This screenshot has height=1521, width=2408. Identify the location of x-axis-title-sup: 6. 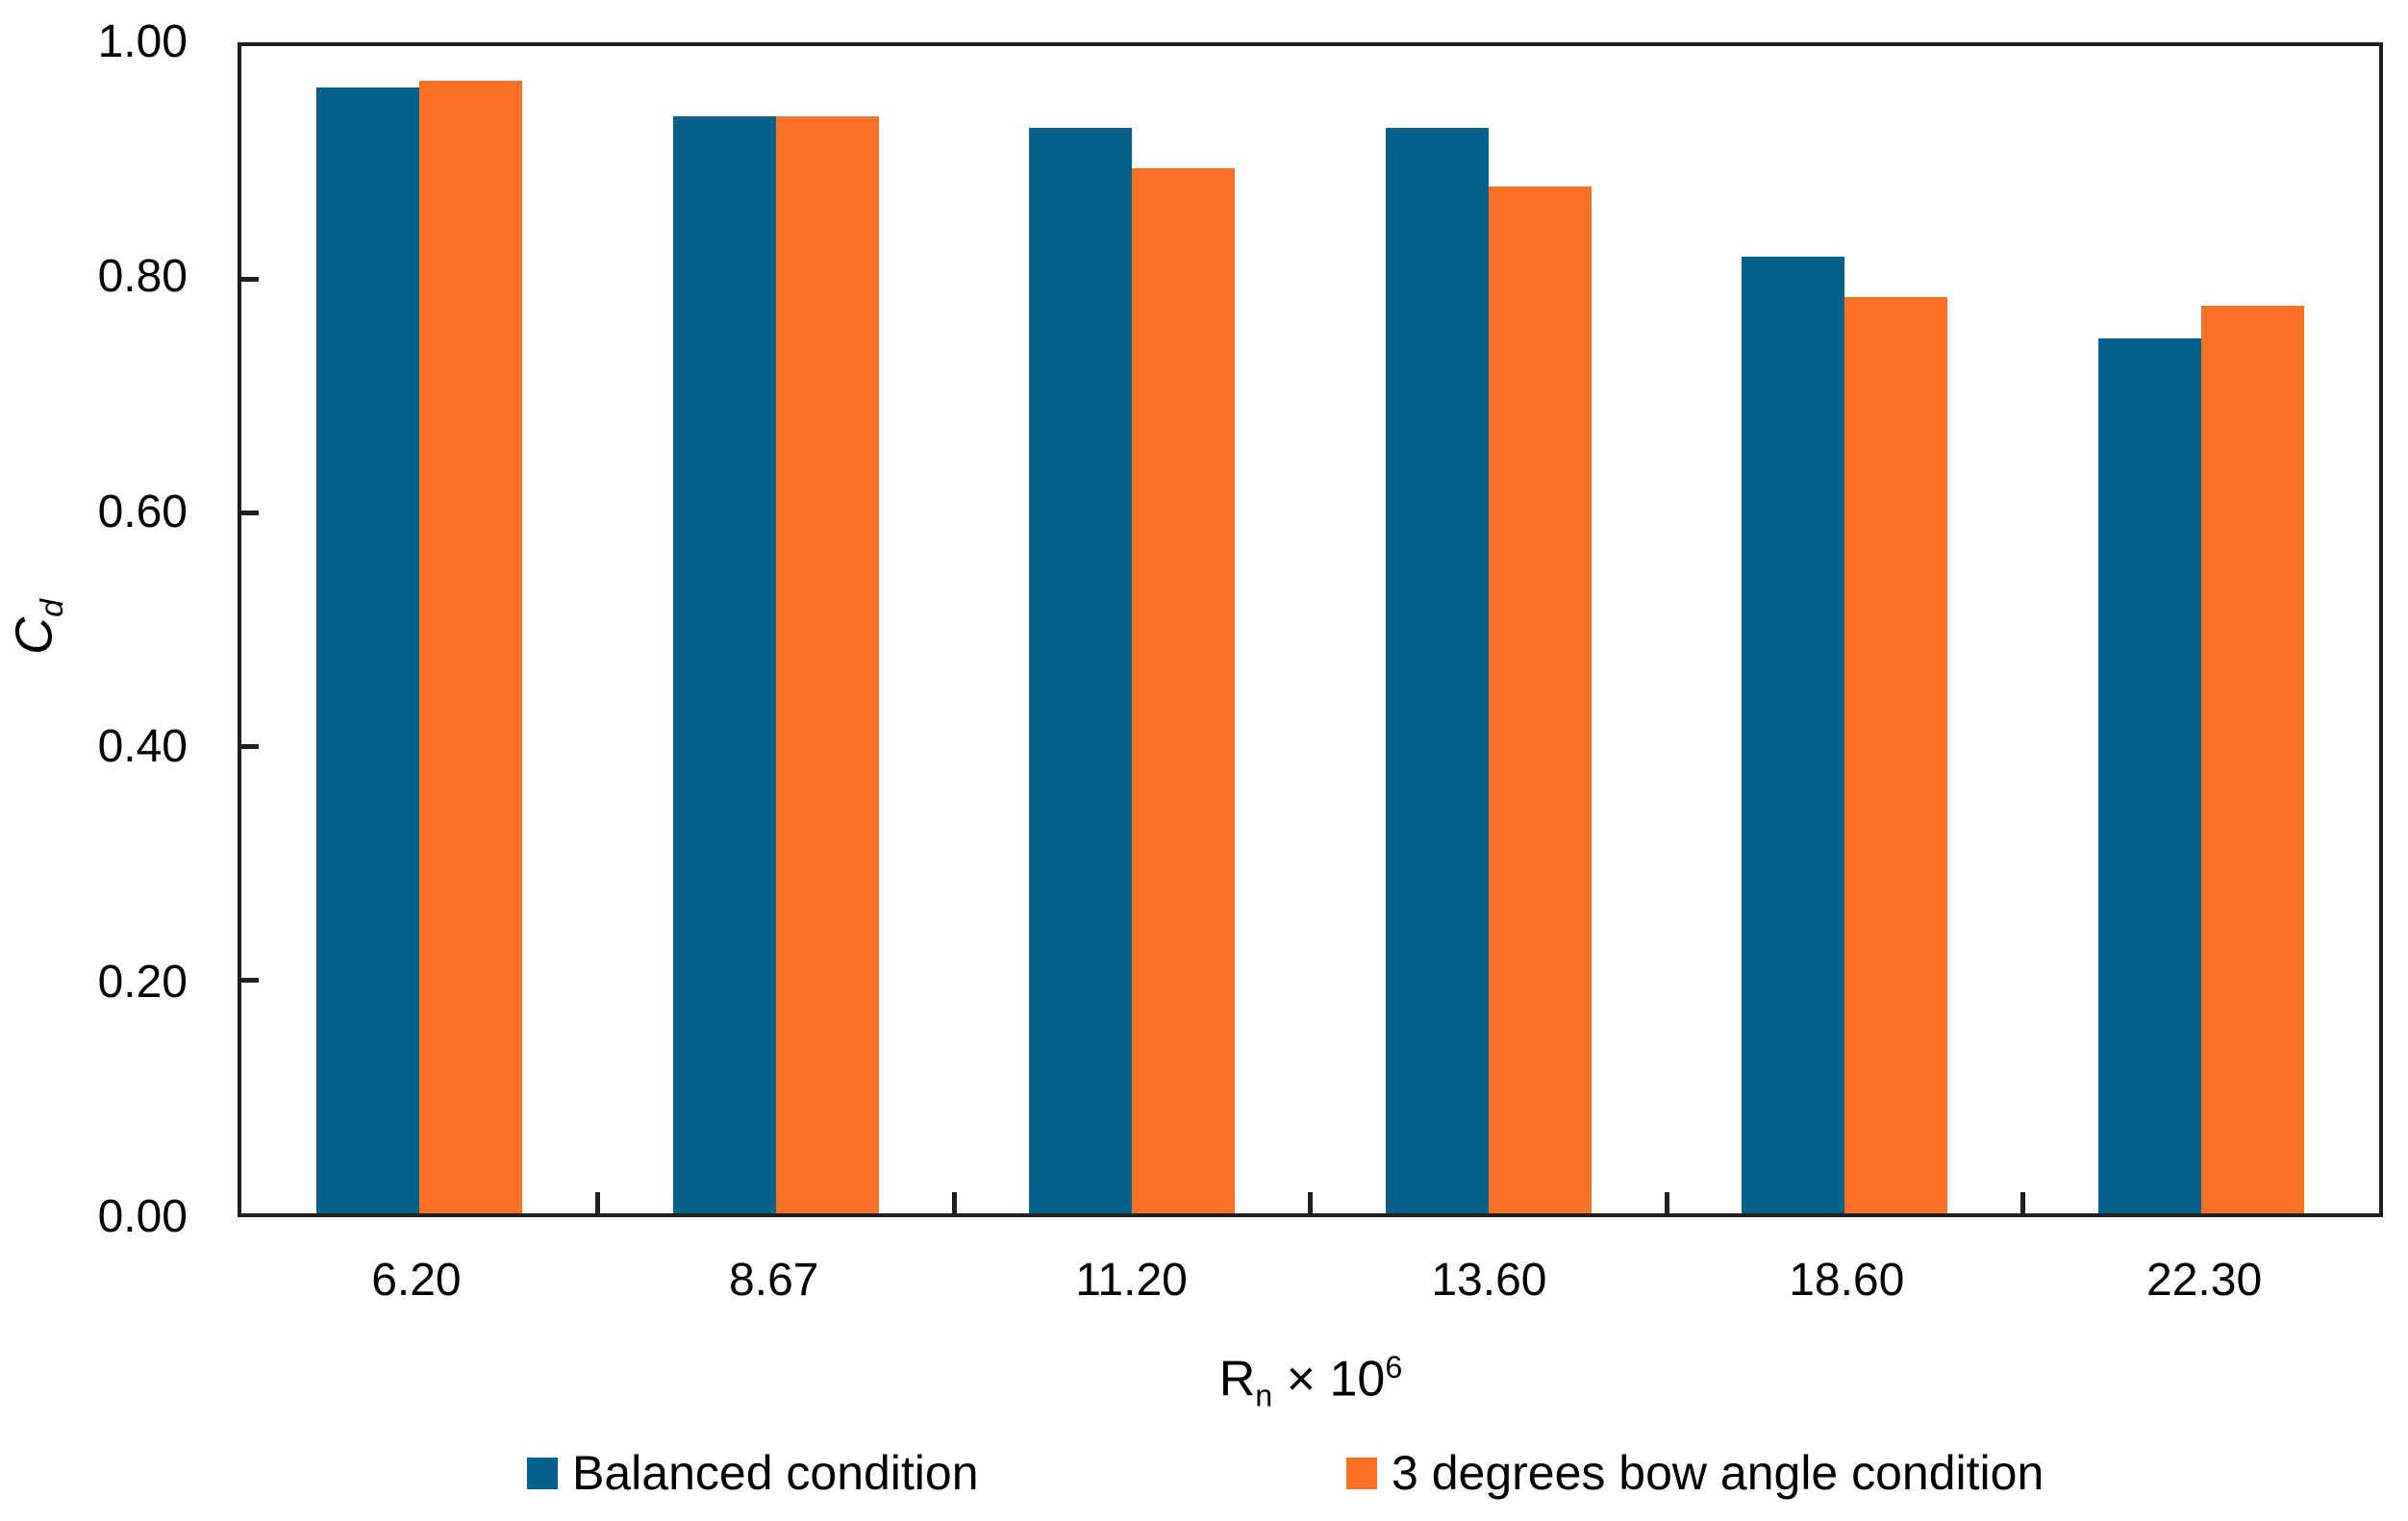
(1394, 1367).